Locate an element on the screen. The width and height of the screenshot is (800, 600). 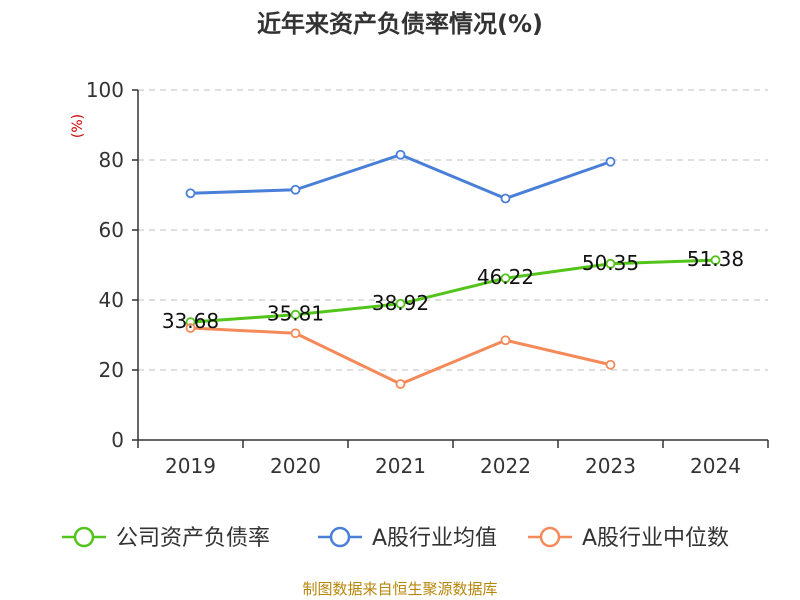
chart-title: 近年来资产负债率情况(%) is located at coordinates (400, 24).